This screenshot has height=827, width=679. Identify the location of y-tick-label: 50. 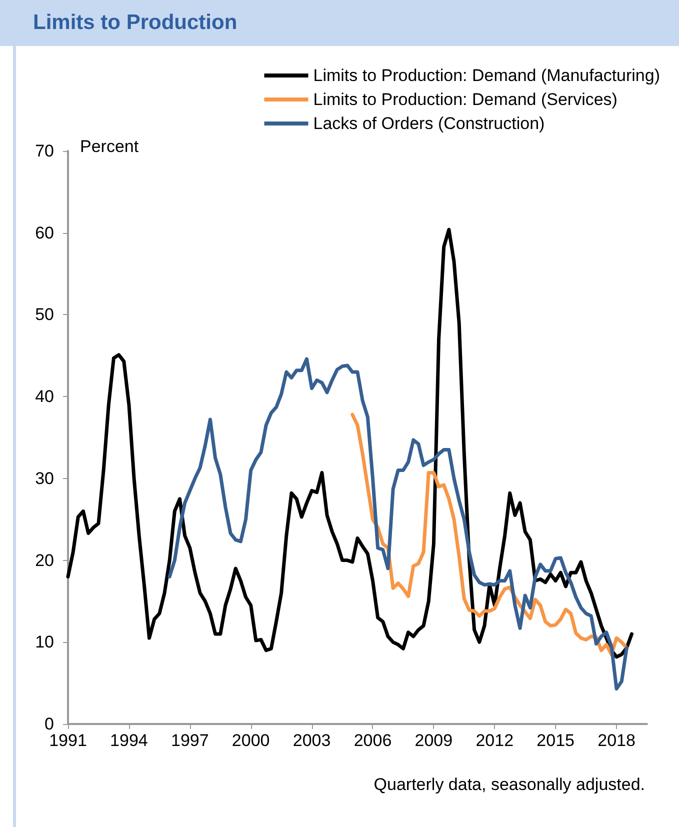
(44, 314).